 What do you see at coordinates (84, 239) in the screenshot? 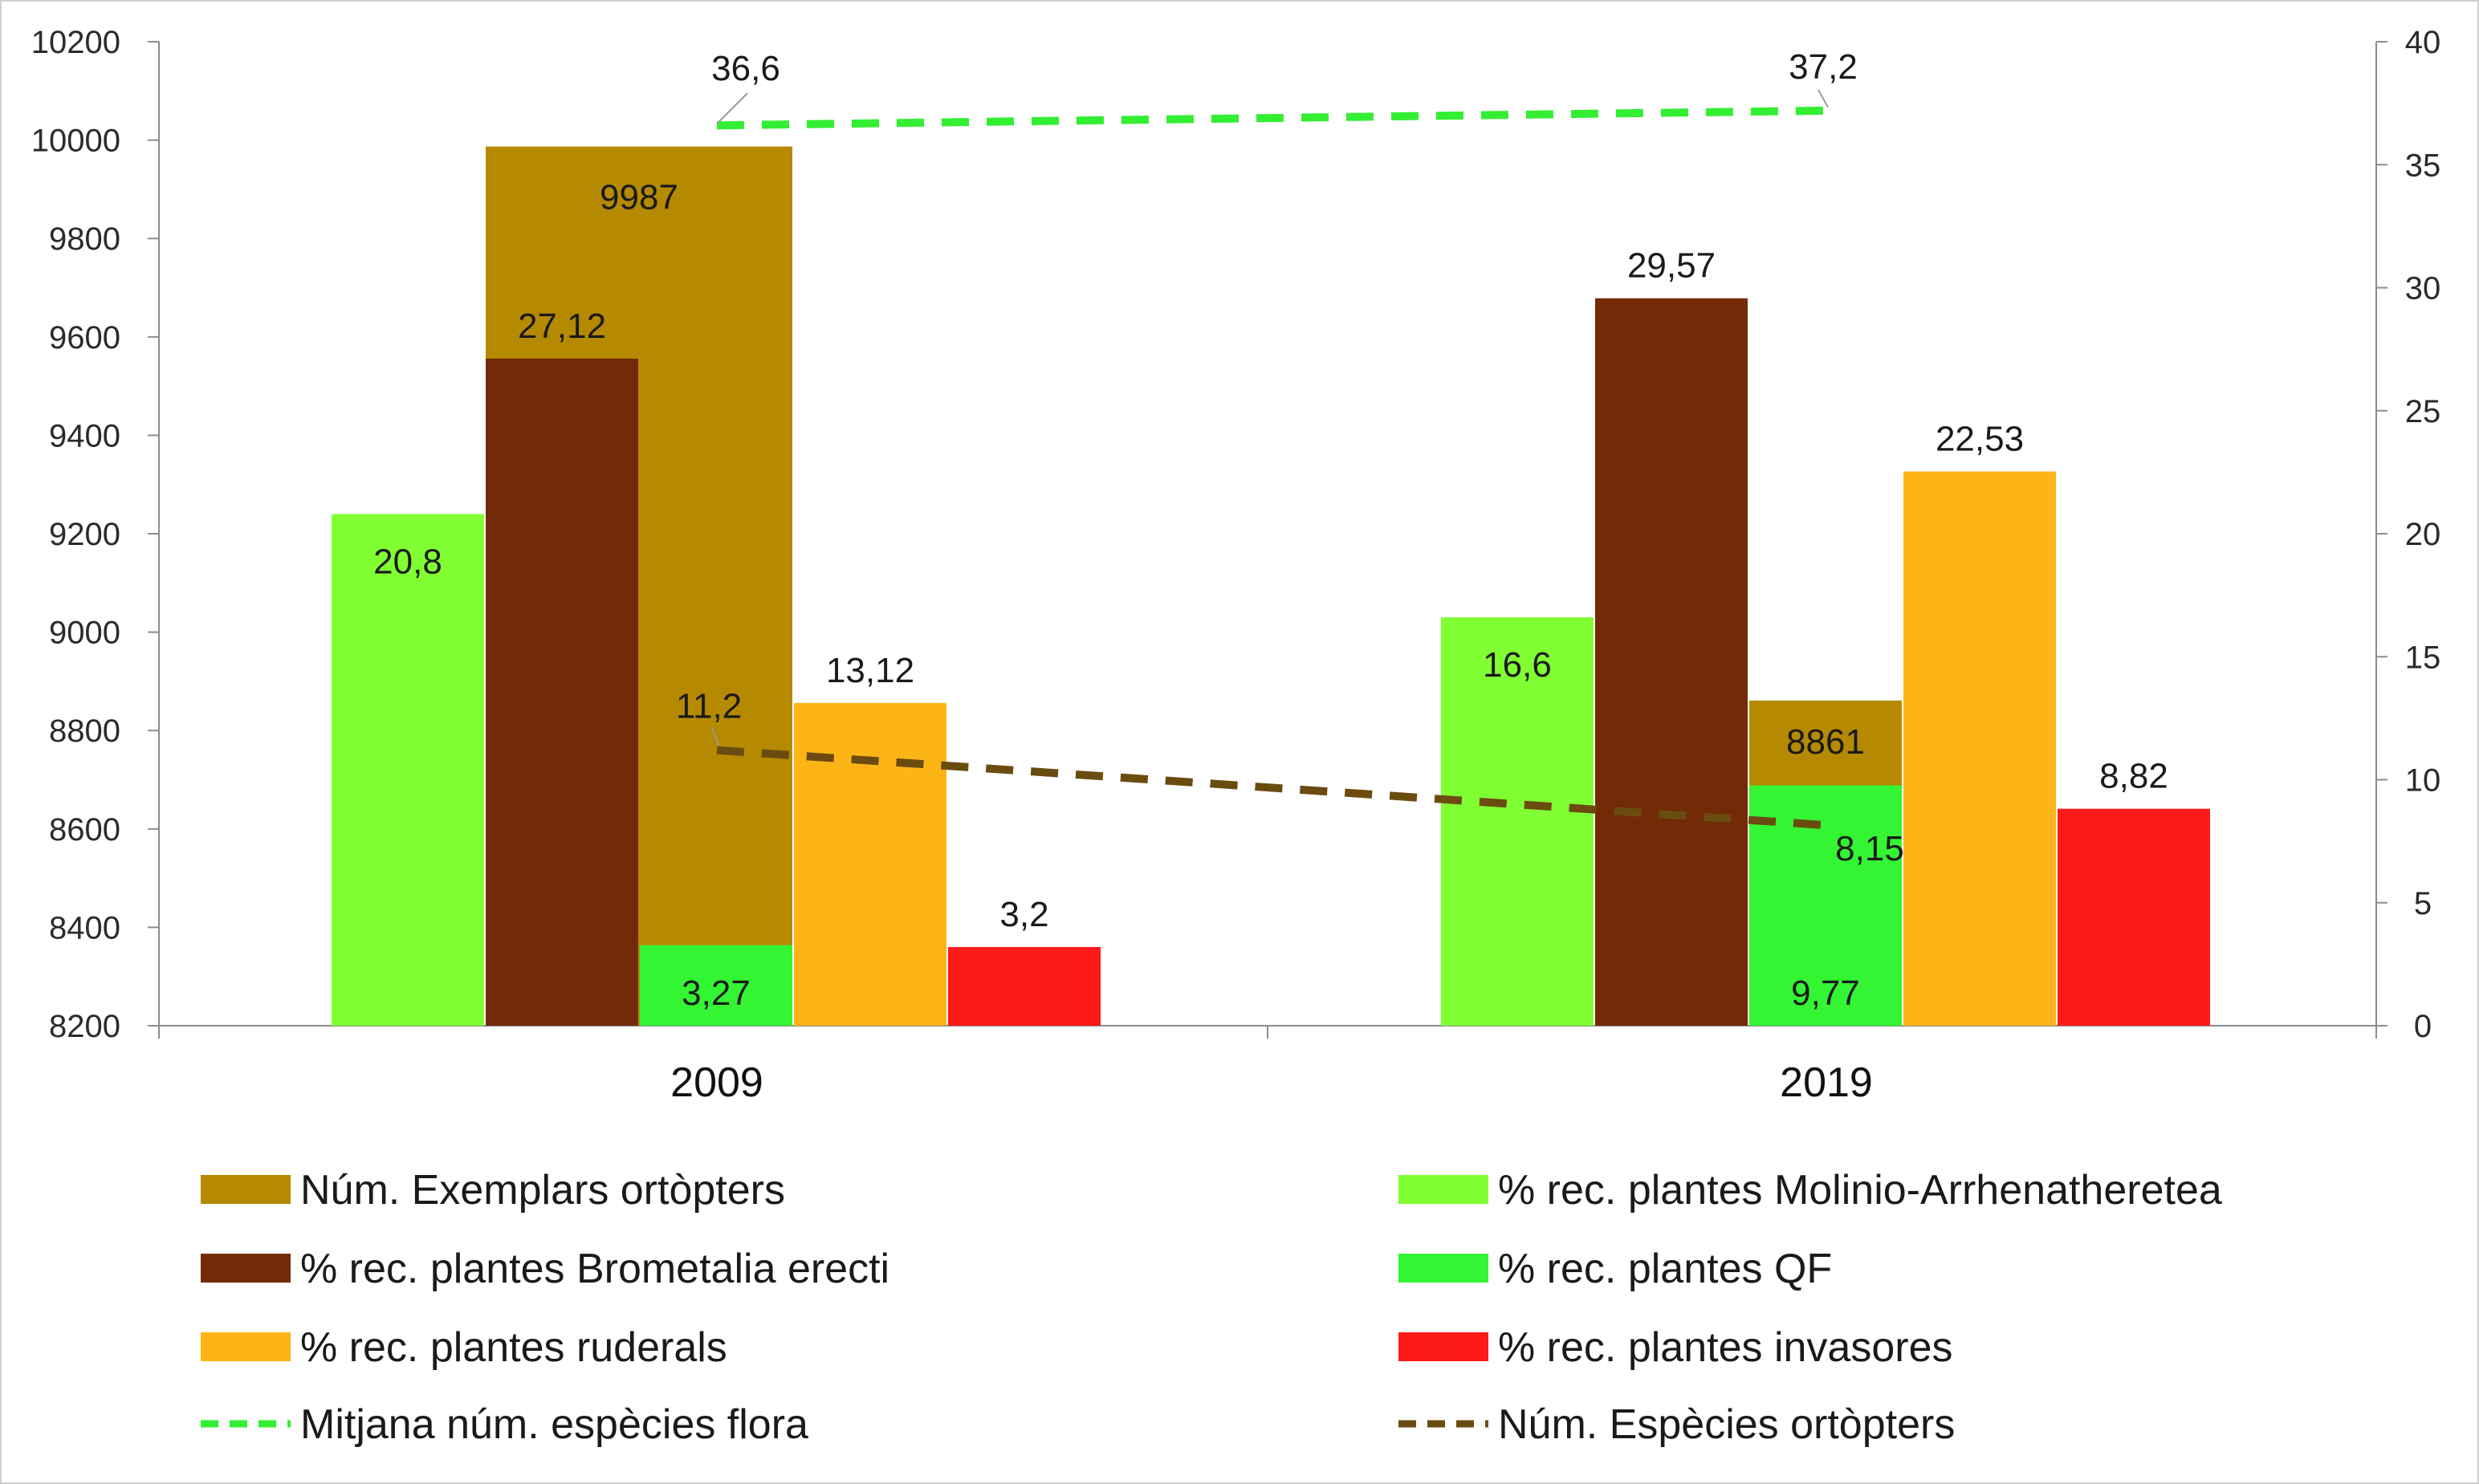
I see `left-tick-label: 9800` at bounding box center [84, 239].